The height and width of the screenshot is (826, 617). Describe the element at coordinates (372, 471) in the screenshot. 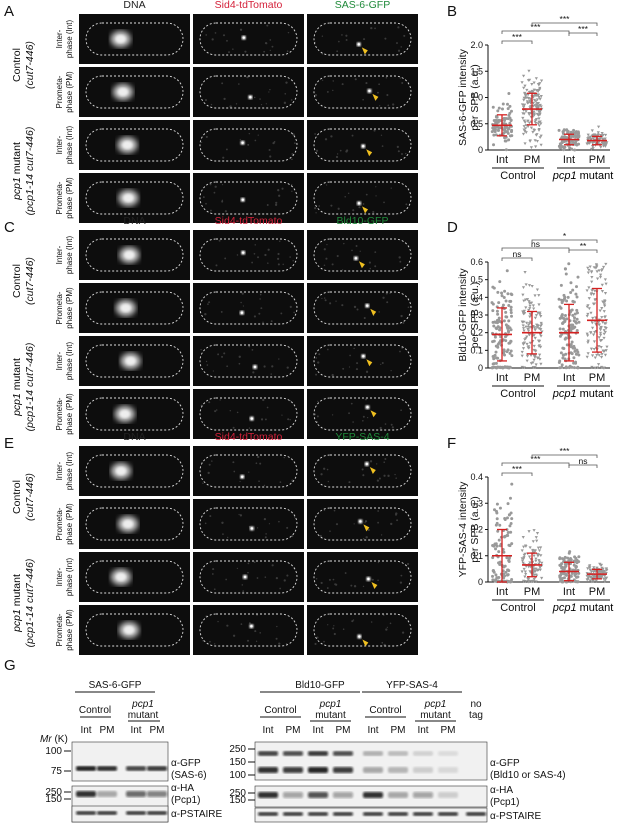

I see `arrowhead-marker` at that location.